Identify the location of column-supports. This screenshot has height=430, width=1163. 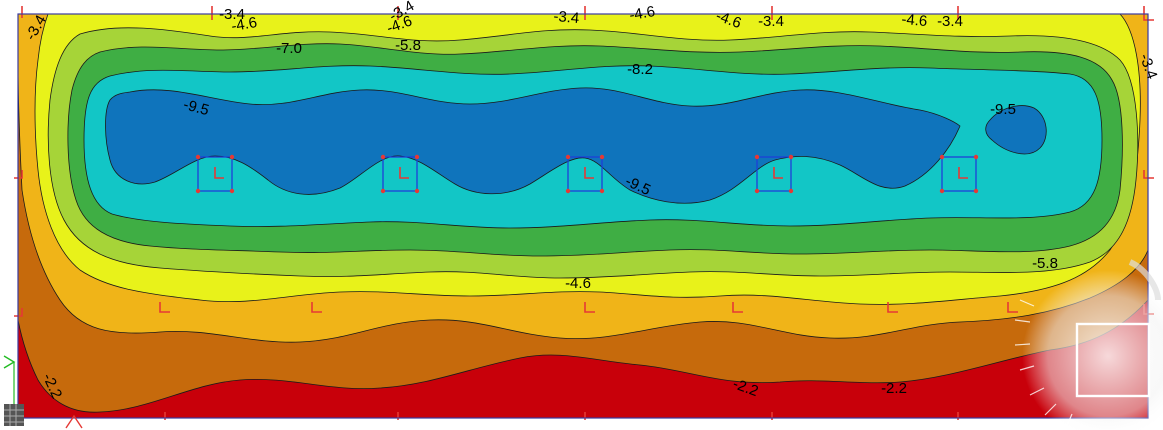
(587, 174).